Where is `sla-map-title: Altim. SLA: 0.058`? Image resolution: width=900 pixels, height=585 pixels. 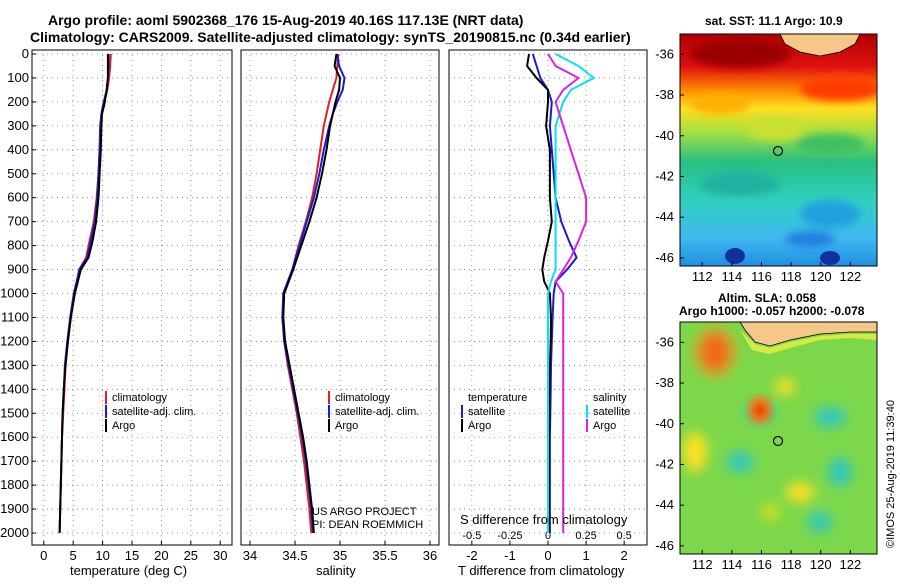
sla-map-title: Altim. SLA: 0.058 is located at coordinates (767, 298).